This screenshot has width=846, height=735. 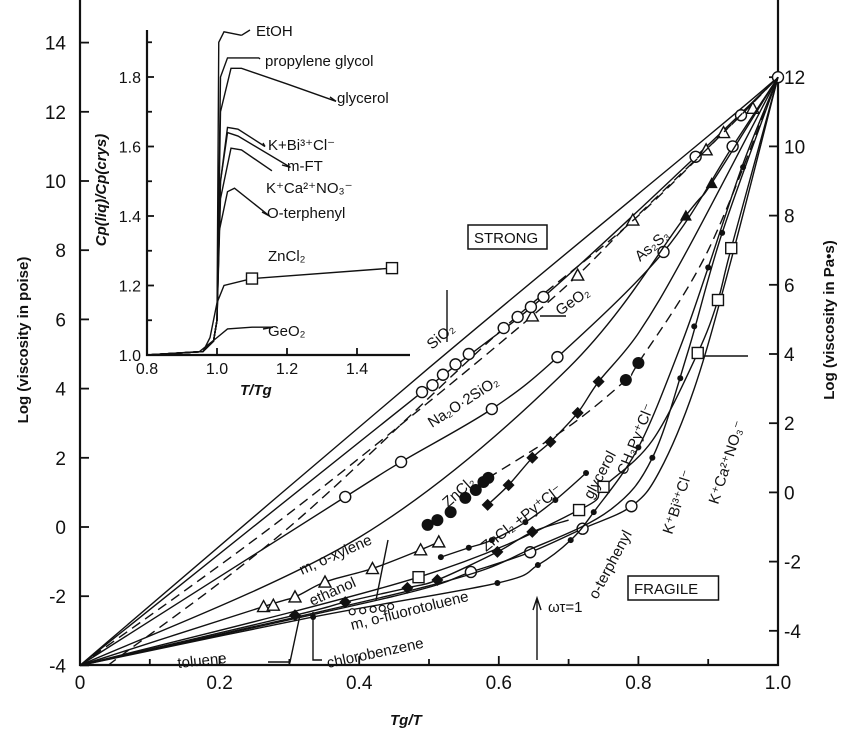 I want to click on y-right-tick-label: 12, so click(x=794, y=78).